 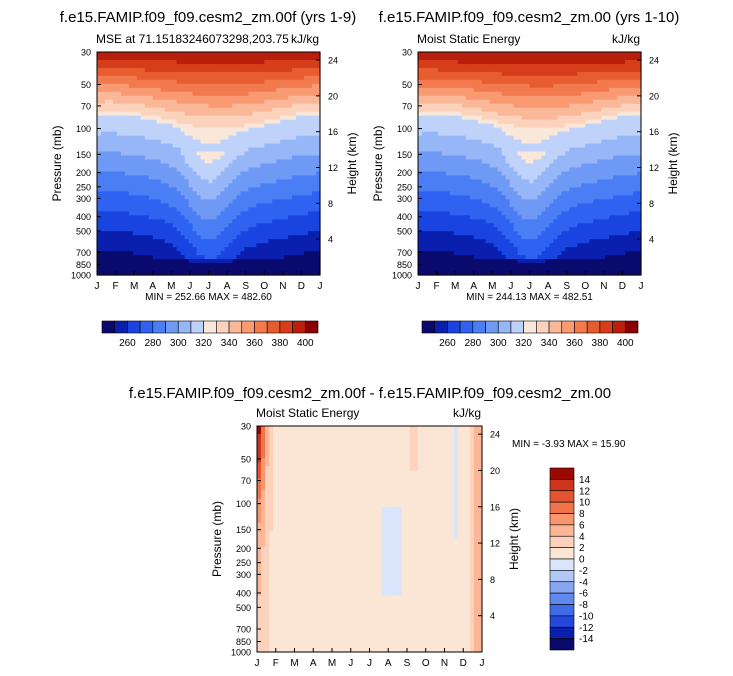 I want to click on colorbar-box, so click(x=223, y=327).